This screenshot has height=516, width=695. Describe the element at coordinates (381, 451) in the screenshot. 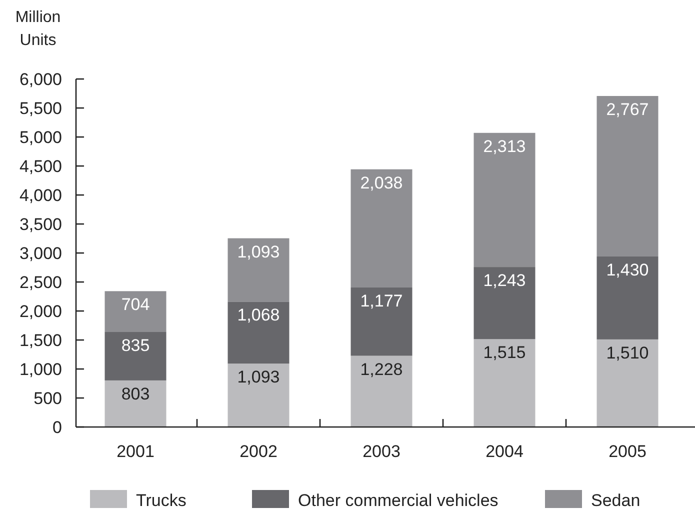

I see `x-tick-label: 2003` at that location.